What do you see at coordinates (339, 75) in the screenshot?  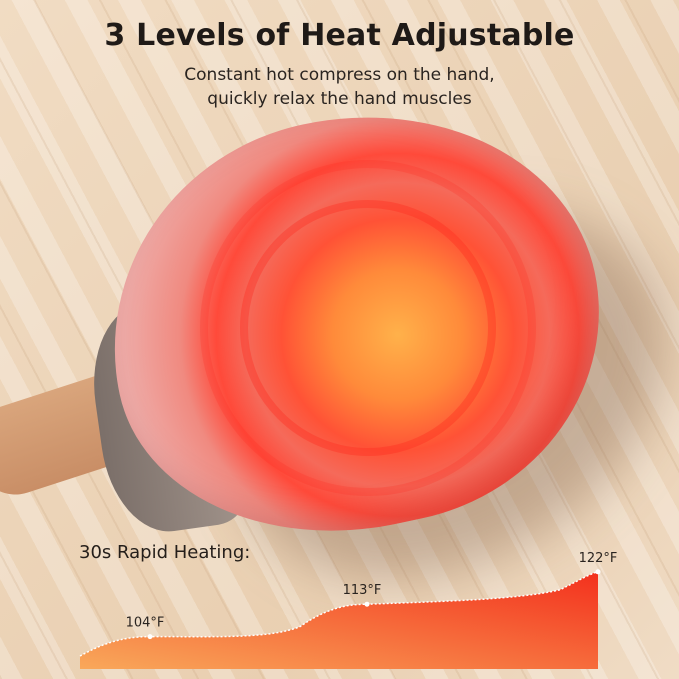 I see `subtitle-line: Constant hot compress on the hand,` at bounding box center [339, 75].